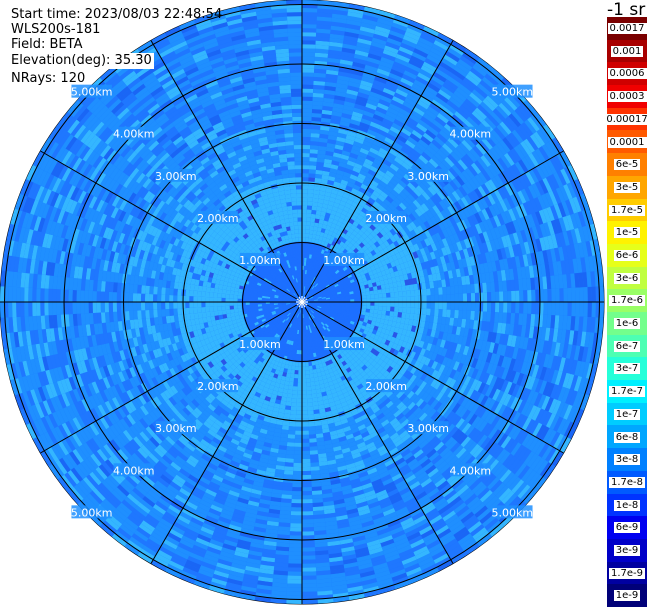 The image size is (647, 607). I want to click on colorbar-level-label: 1e-9, so click(627, 596).